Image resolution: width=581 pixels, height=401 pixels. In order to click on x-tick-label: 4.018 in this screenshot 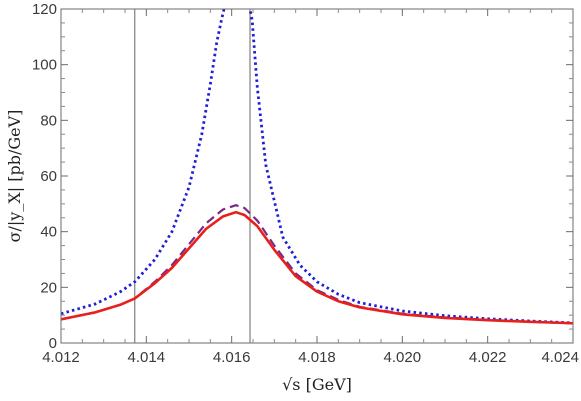, I will do `click(317, 357)`.